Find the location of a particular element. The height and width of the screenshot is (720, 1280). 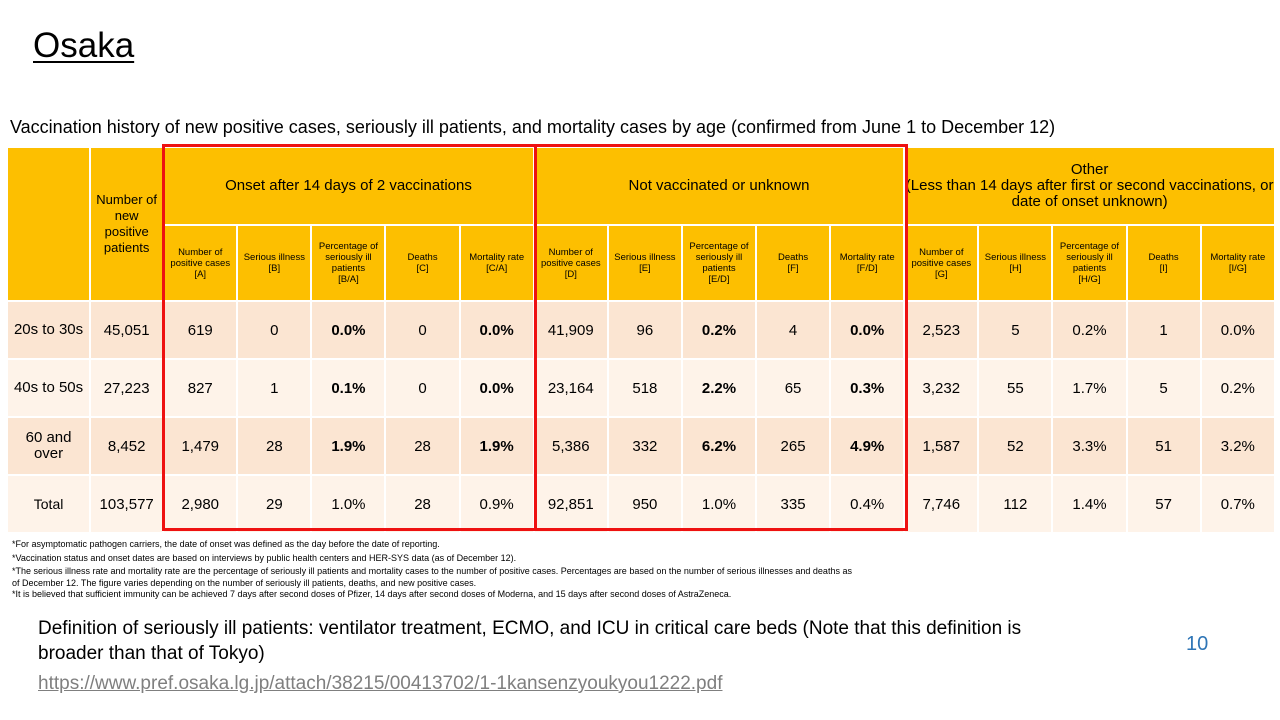

total-positive-cell: 27,223 is located at coordinates (127, 388).